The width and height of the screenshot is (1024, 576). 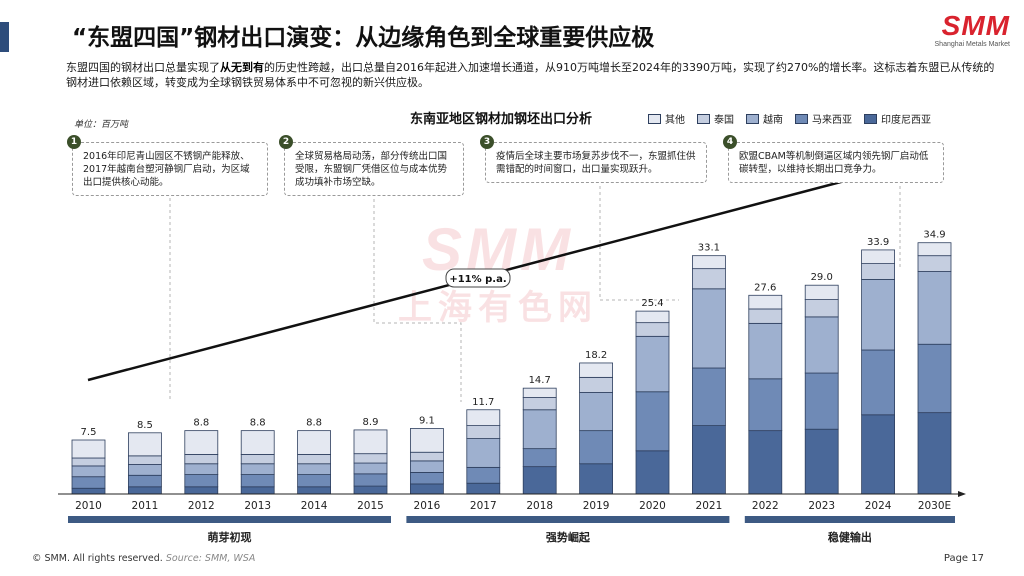 What do you see at coordinates (789, 118) in the screenshot?
I see `chart-legend: 其他 泰国 越南 马来西亚 印度尼西亚` at bounding box center [789, 118].